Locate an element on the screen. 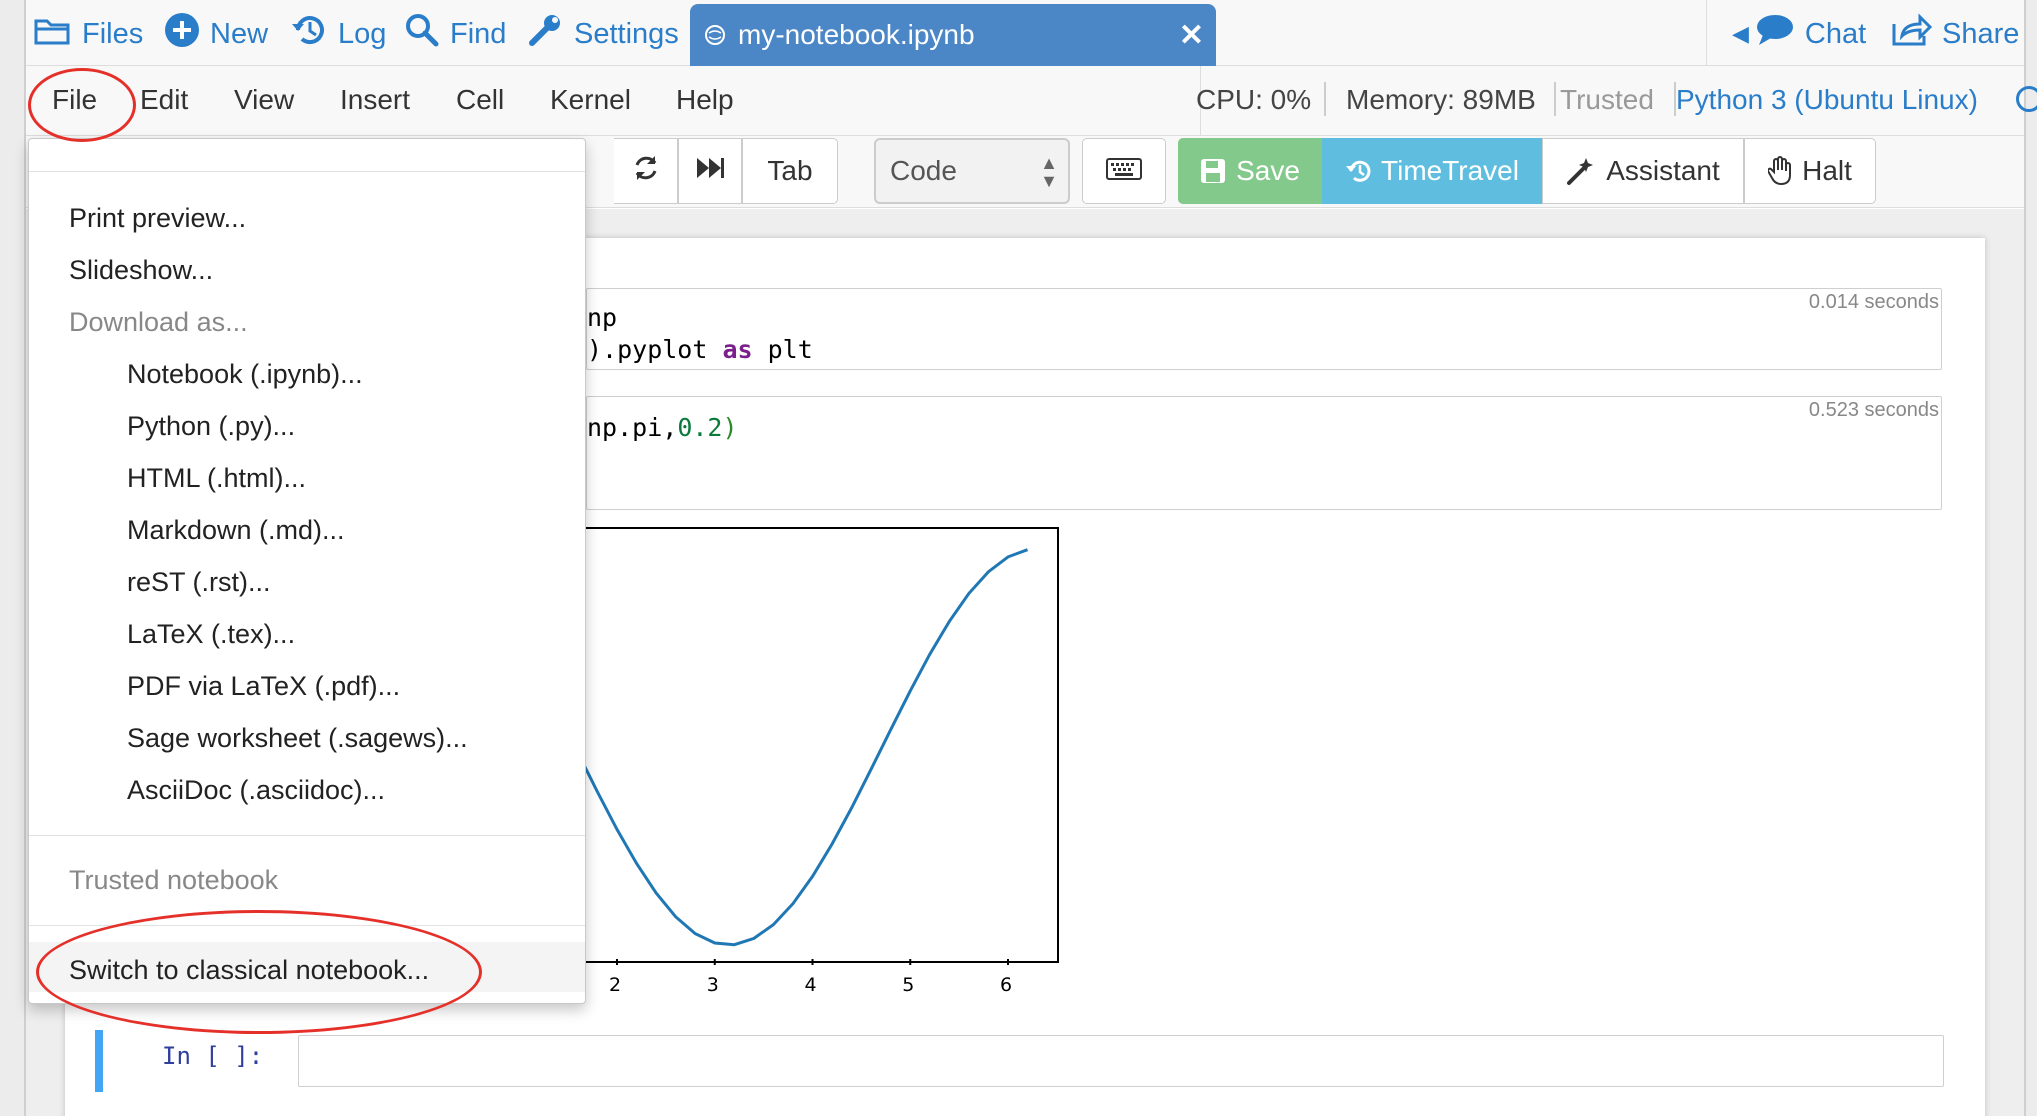  menu-help: Help is located at coordinates (705, 99).